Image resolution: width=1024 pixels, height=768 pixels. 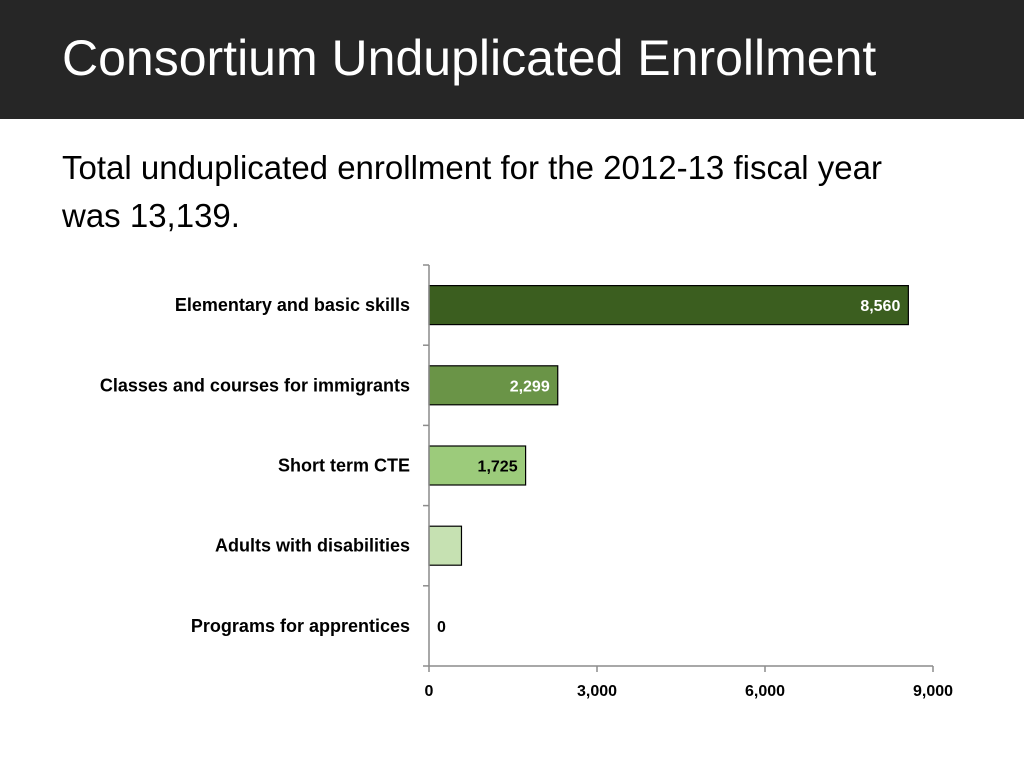 What do you see at coordinates (765, 691) in the screenshot?
I see `x-tick-label: 6,000` at bounding box center [765, 691].